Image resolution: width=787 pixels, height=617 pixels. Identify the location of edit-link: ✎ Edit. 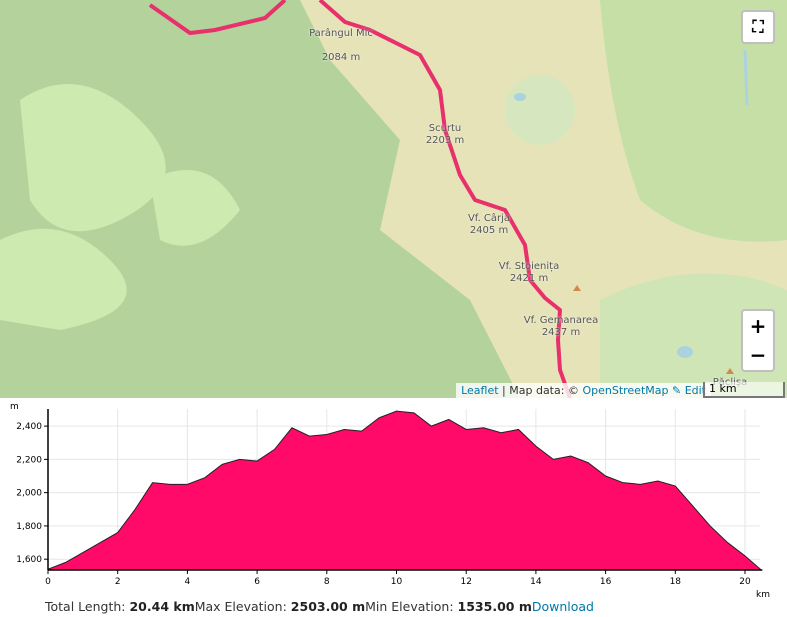
(688, 390).